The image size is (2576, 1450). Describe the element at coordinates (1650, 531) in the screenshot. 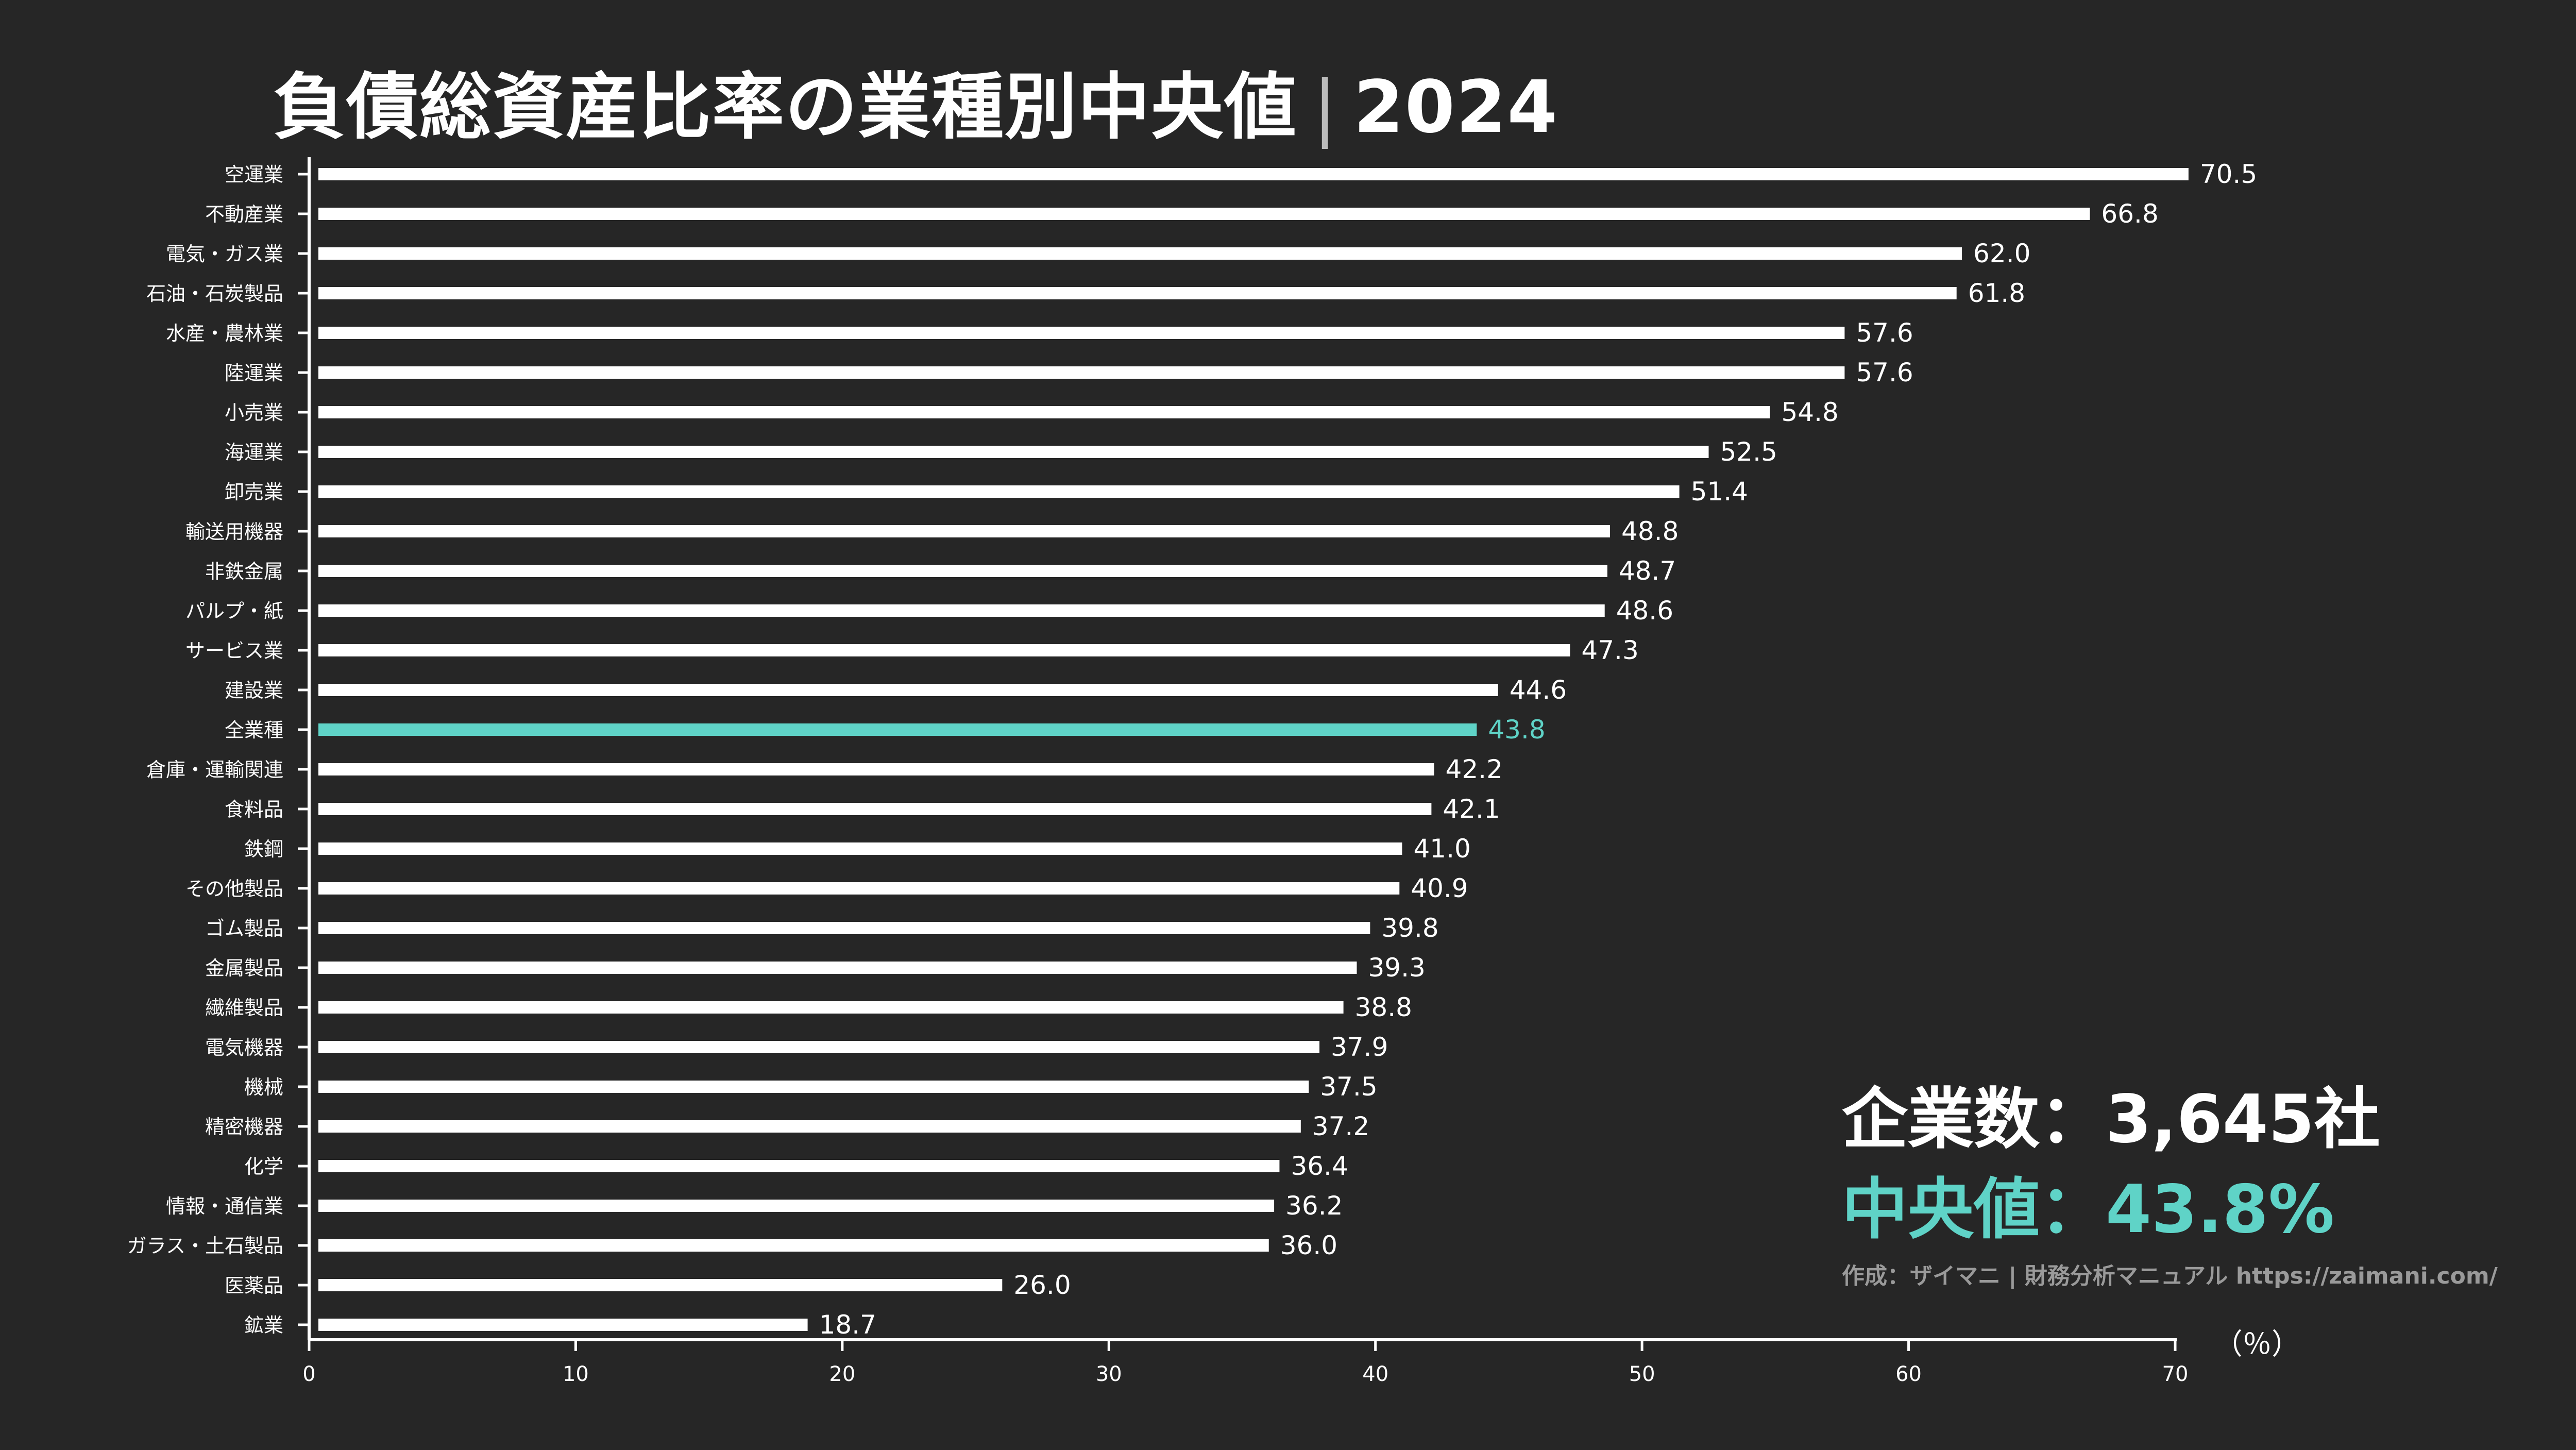

I see `value-label: 48.8` at that location.